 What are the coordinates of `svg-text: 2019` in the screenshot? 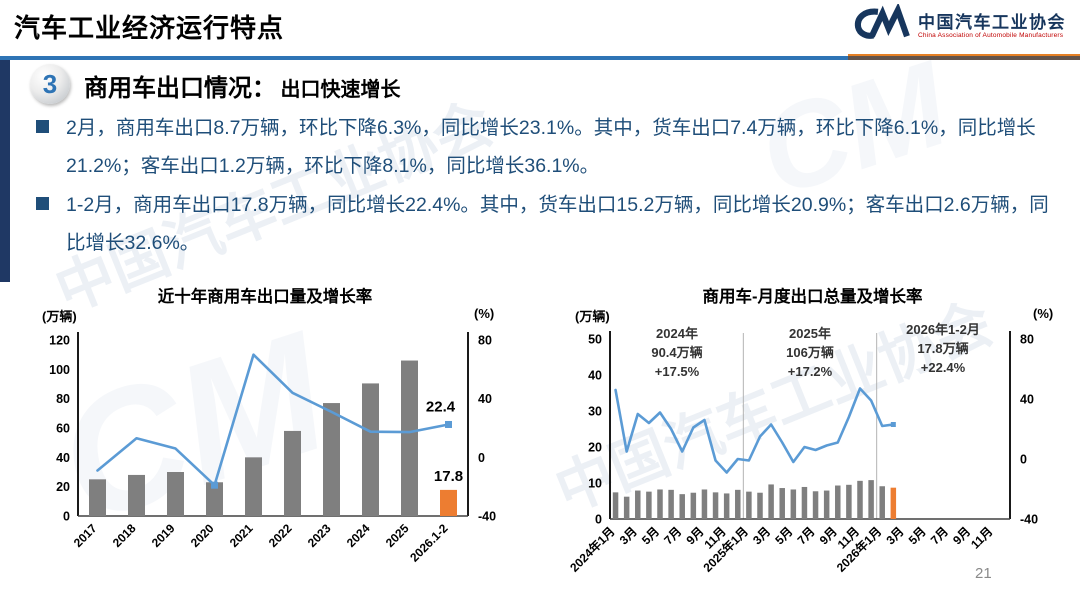 It's located at (163, 535).